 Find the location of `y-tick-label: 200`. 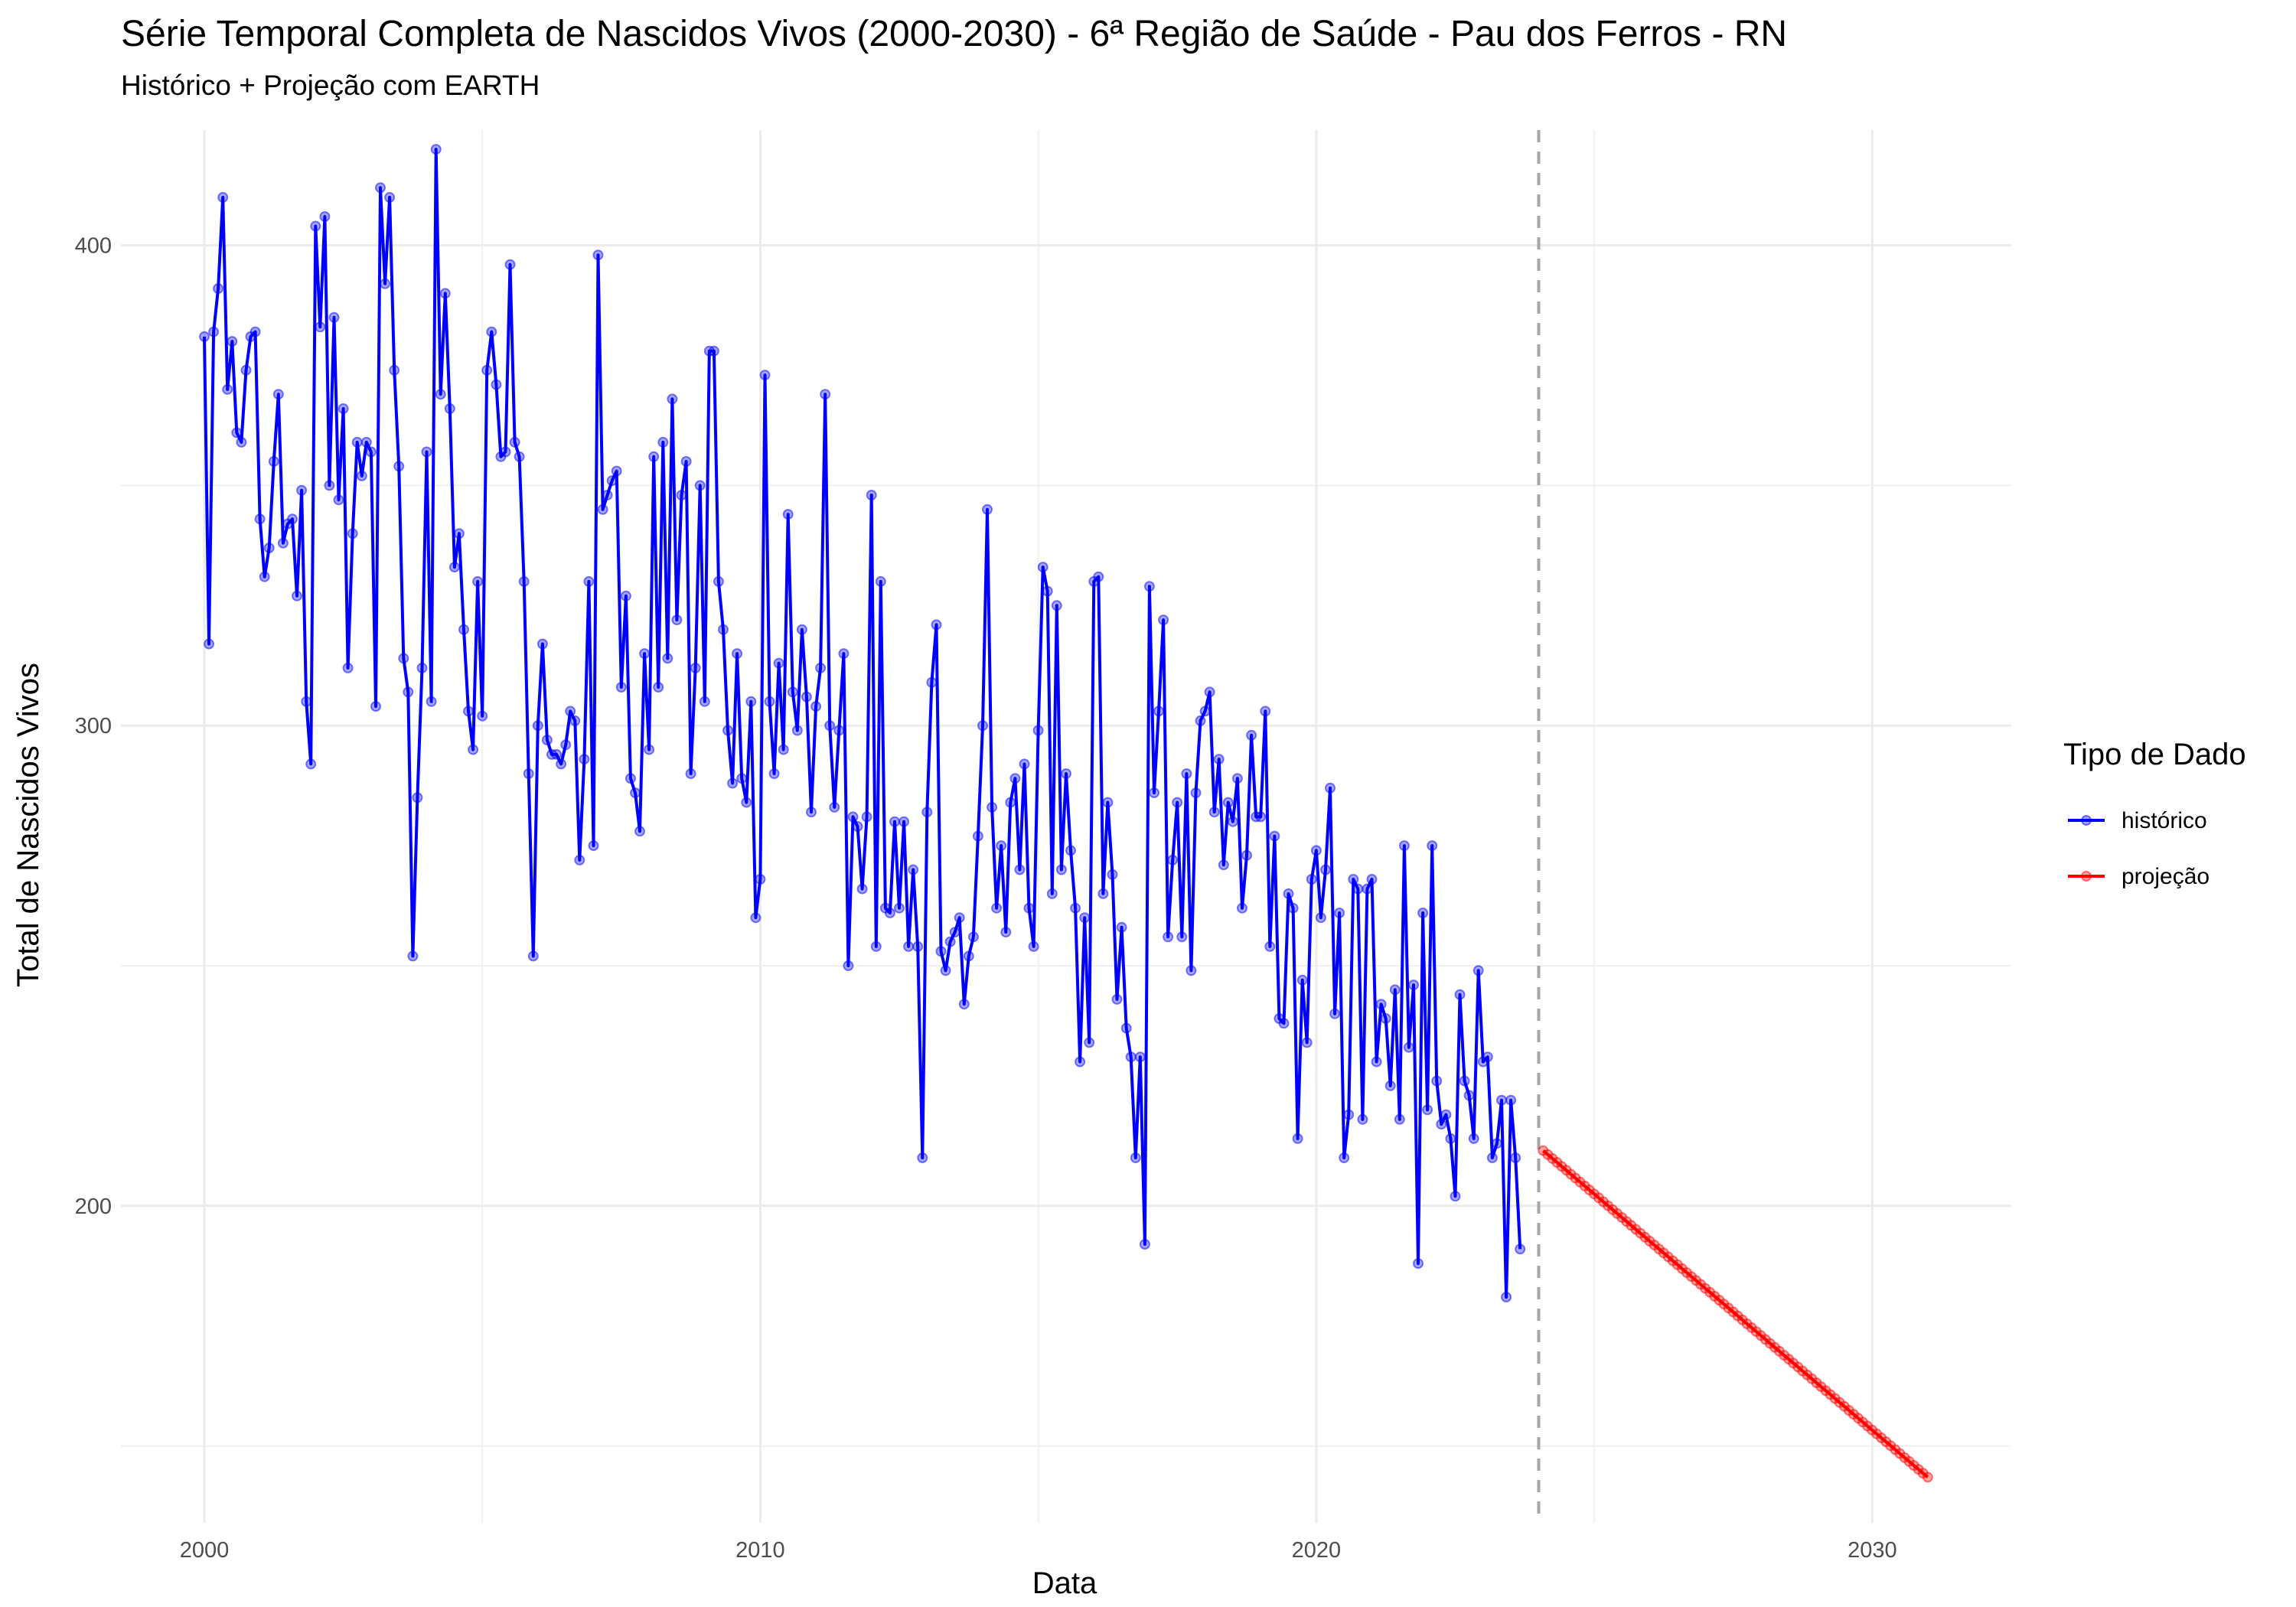

y-tick-label: 200 is located at coordinates (93, 1207).